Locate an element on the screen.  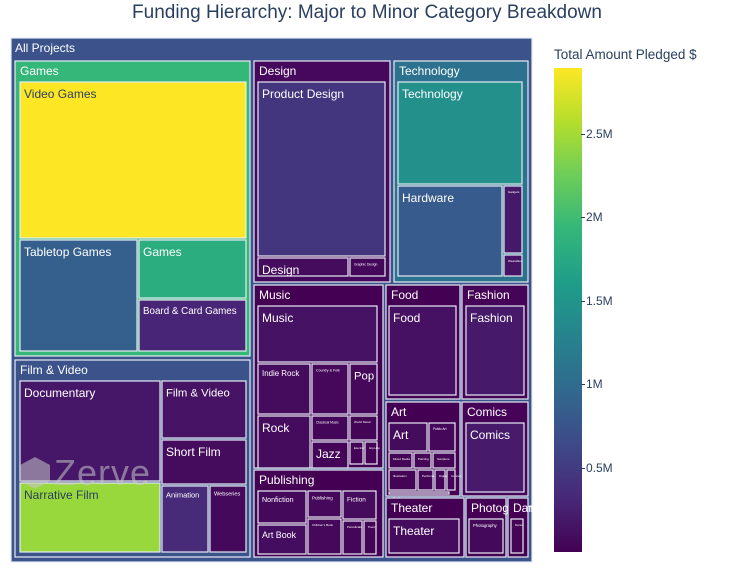
treemap-root-label: All Projects is located at coordinates (45, 48).